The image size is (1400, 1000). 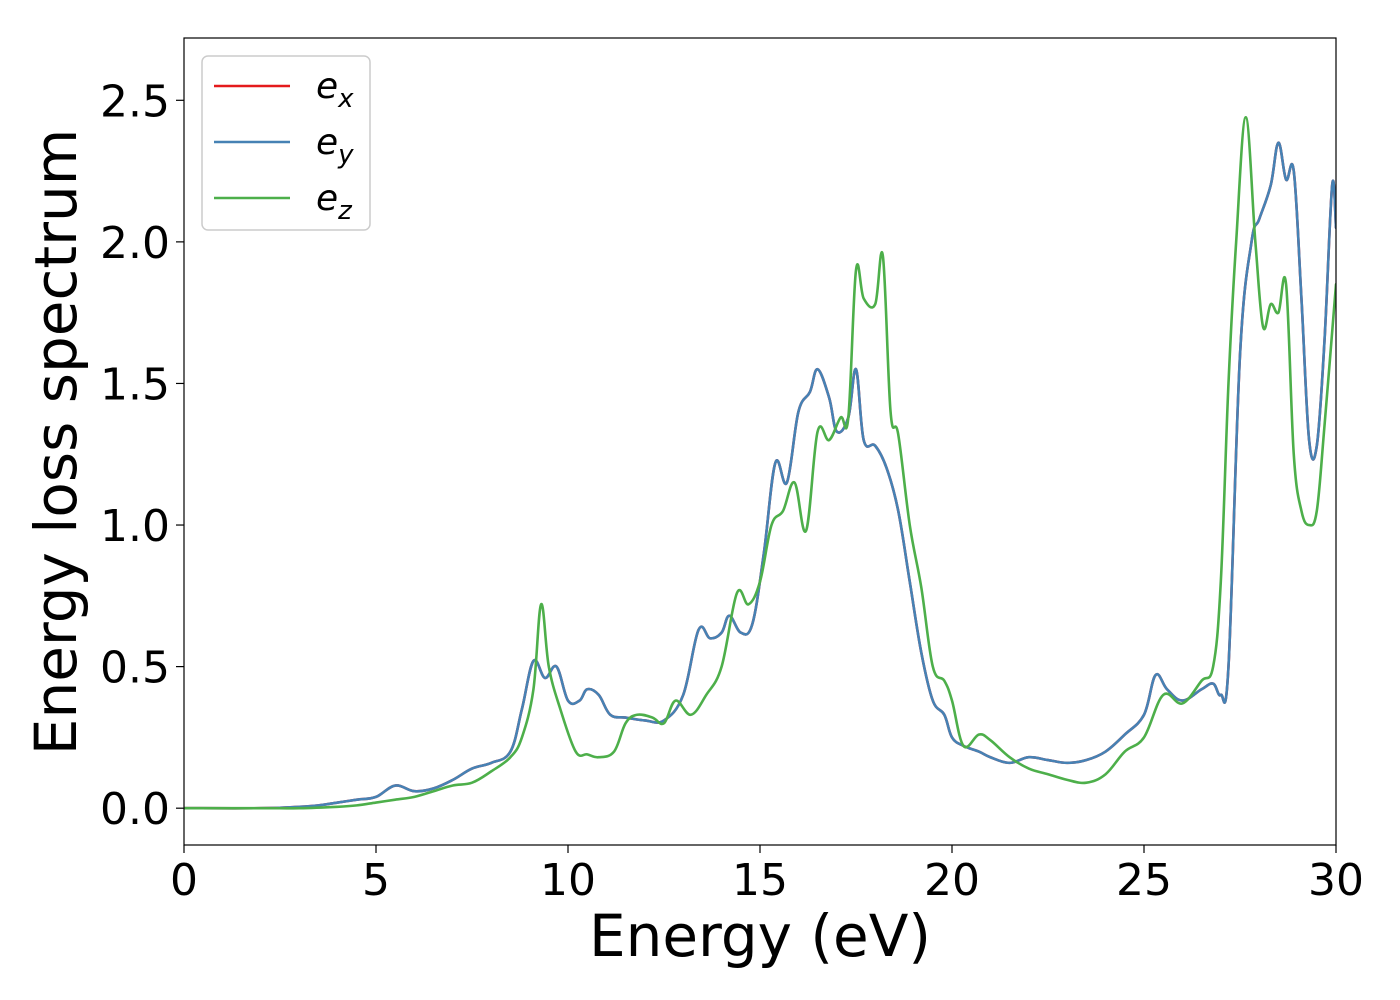 I want to click on x-tick-label: 15, so click(x=760, y=880).